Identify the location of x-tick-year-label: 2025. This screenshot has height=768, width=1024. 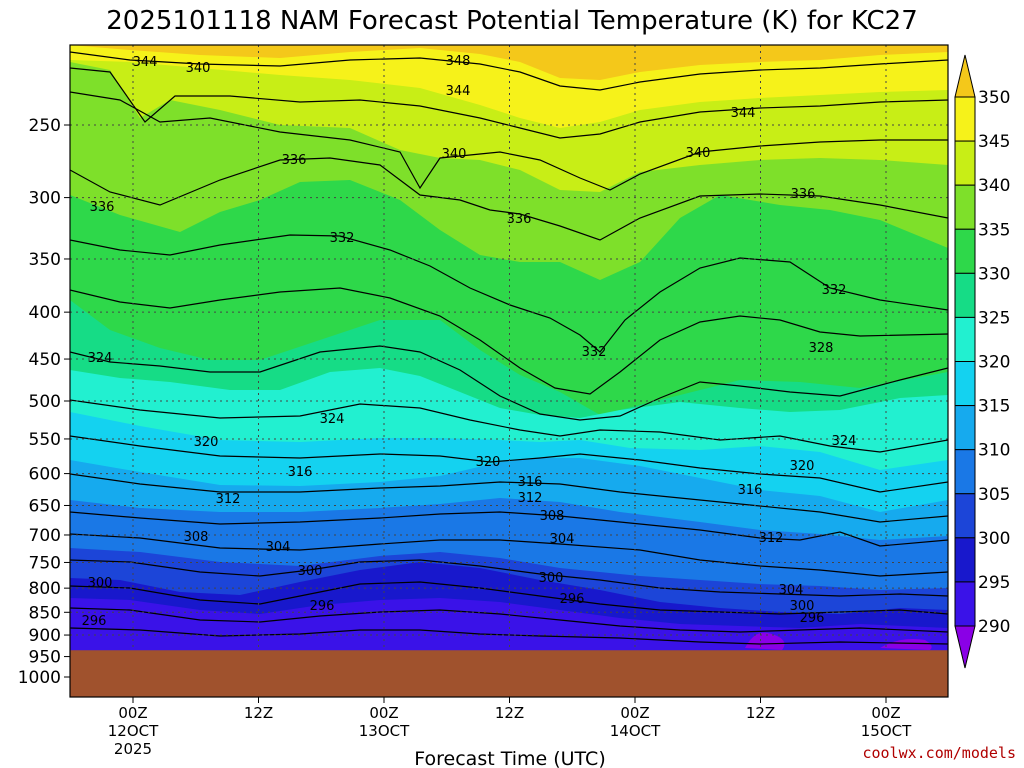
(133, 749).